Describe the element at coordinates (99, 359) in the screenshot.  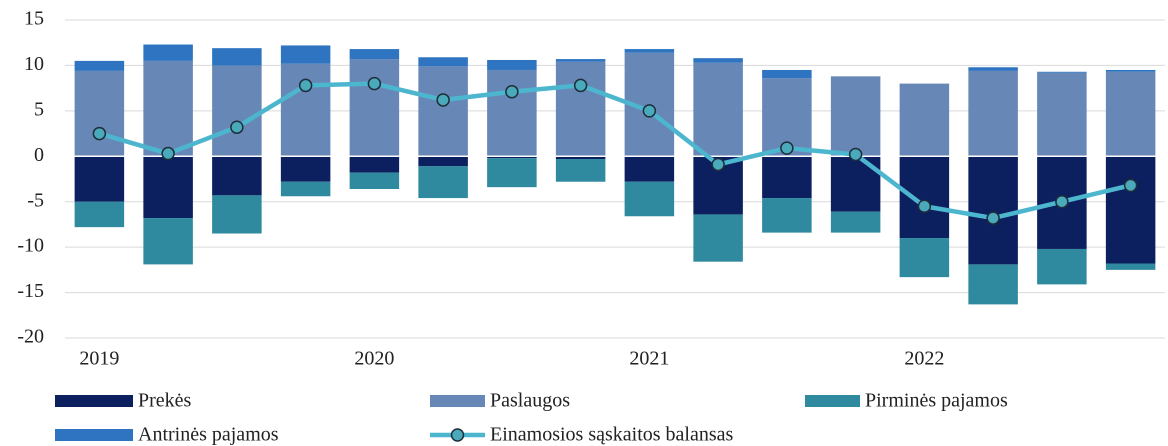
I see `x-tick-label: 2019` at that location.